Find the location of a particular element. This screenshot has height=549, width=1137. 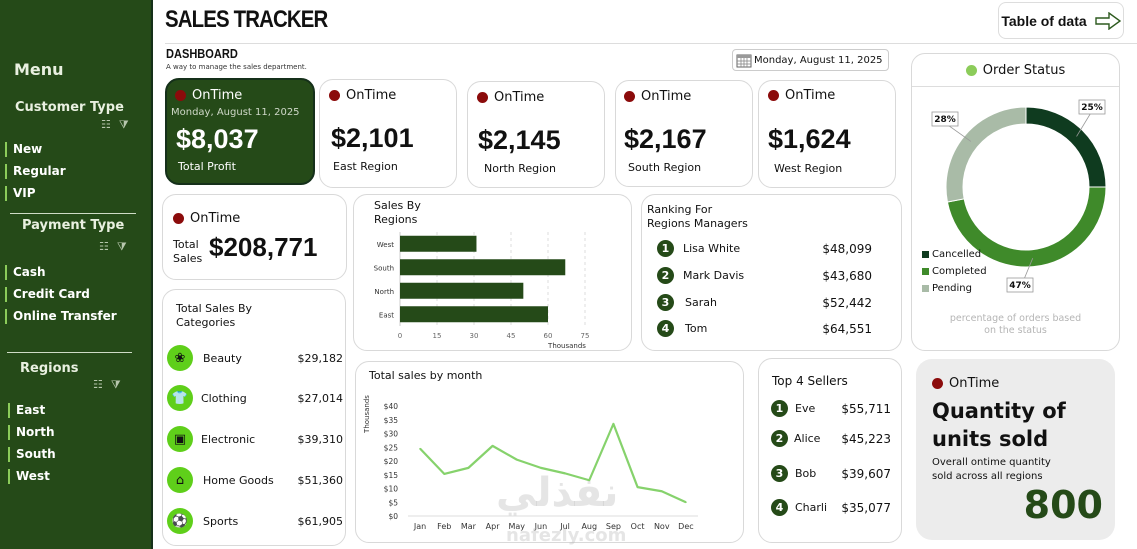

x-tick-label: 75 is located at coordinates (585, 336).